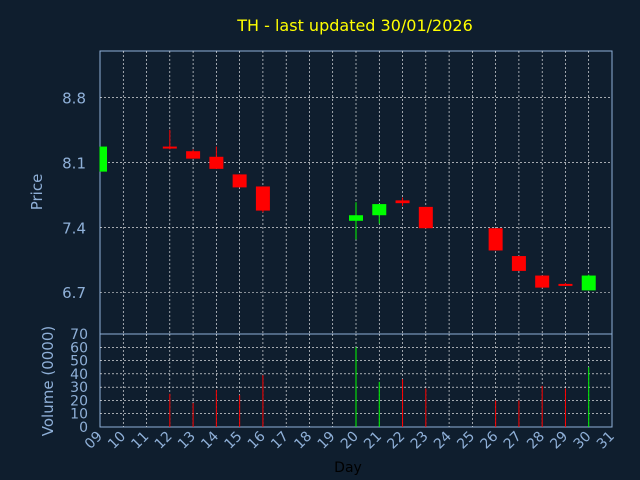 This screenshot has width=640, height=480. Describe the element at coordinates (396, 441) in the screenshot. I see `x-tick-label: 22` at that location.